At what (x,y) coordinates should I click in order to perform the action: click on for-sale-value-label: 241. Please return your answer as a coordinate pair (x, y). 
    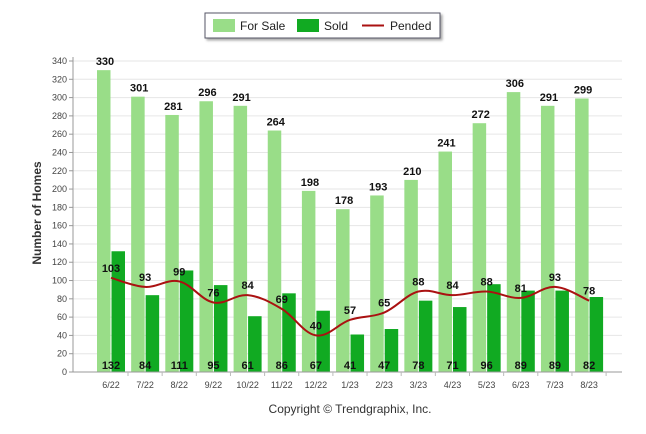
    Looking at the image, I should click on (446, 144).